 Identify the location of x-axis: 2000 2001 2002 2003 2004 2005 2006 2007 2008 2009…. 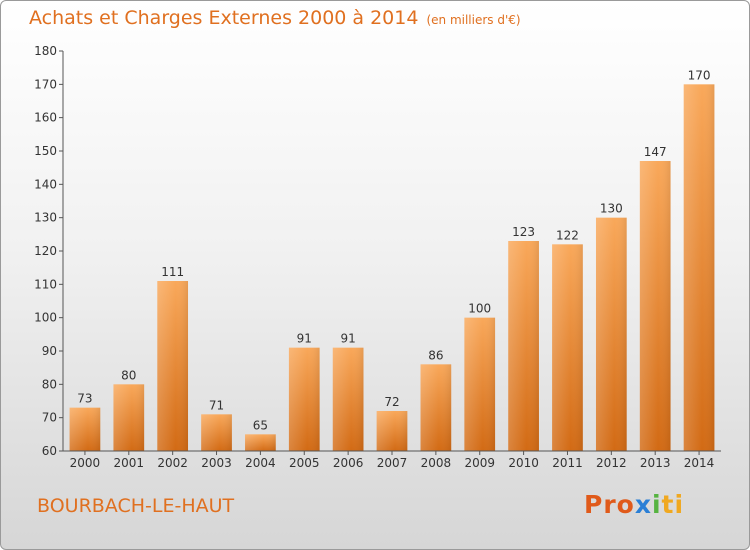
(392, 460).